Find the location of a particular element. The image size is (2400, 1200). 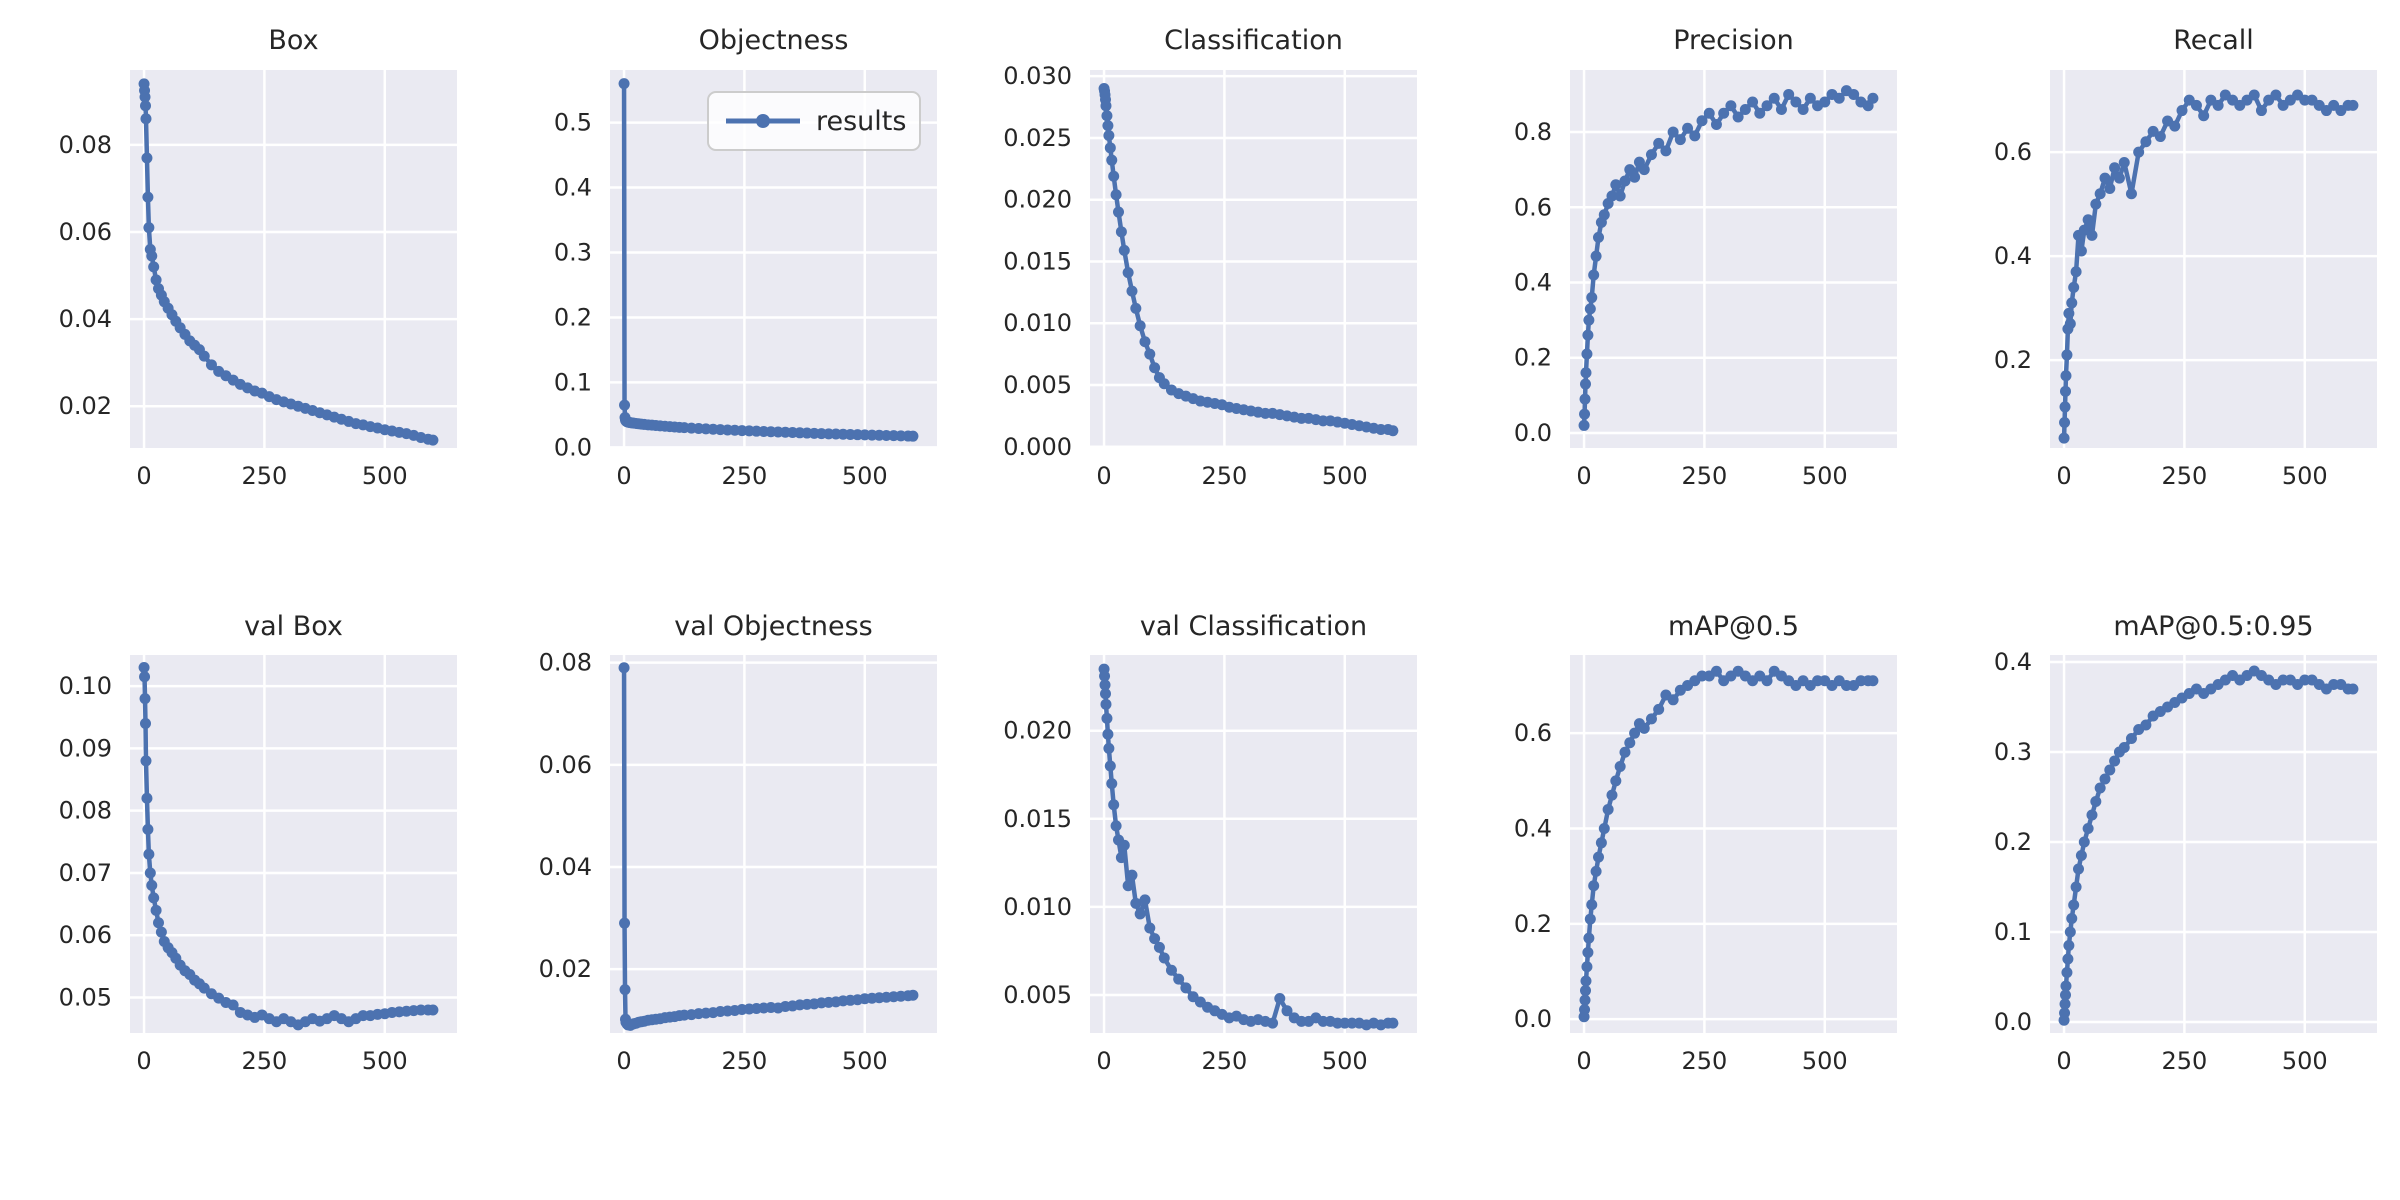

subplot-precision: Precision 0 250 500 0.0 0.2 0.4 0.6 0.8 is located at coordinates (1680, 300).